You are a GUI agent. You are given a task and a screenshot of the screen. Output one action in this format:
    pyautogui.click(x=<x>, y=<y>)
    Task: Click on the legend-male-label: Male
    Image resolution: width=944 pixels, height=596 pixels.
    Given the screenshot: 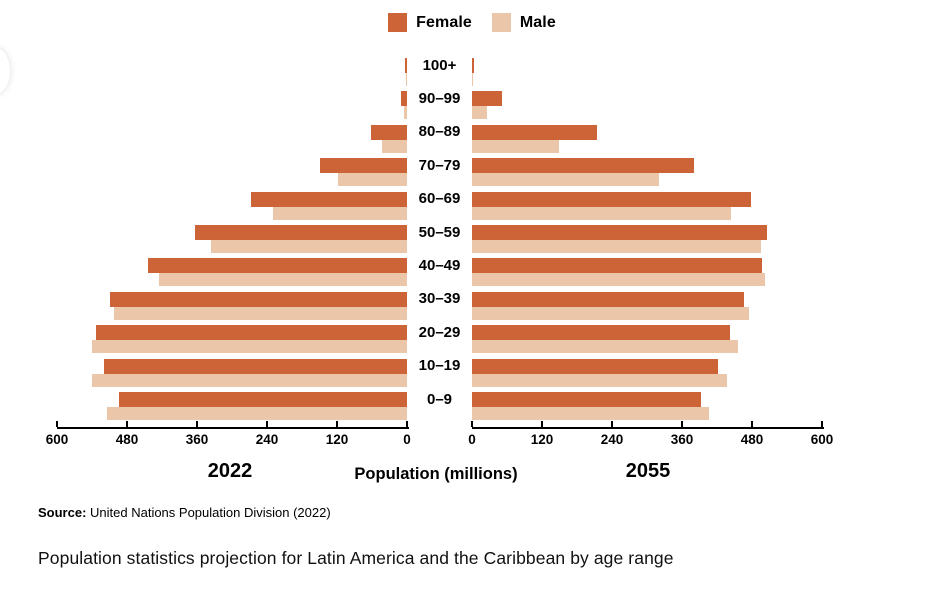 What is the action you would take?
    pyautogui.click(x=537, y=22)
    